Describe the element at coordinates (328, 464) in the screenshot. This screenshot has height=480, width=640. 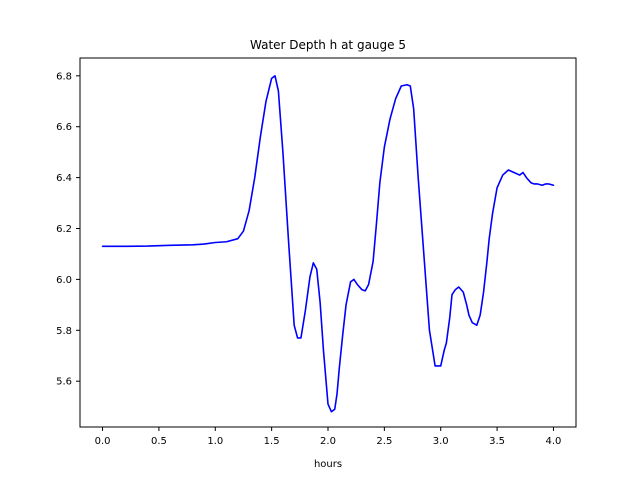
I see `x-axis-label: hours` at that location.